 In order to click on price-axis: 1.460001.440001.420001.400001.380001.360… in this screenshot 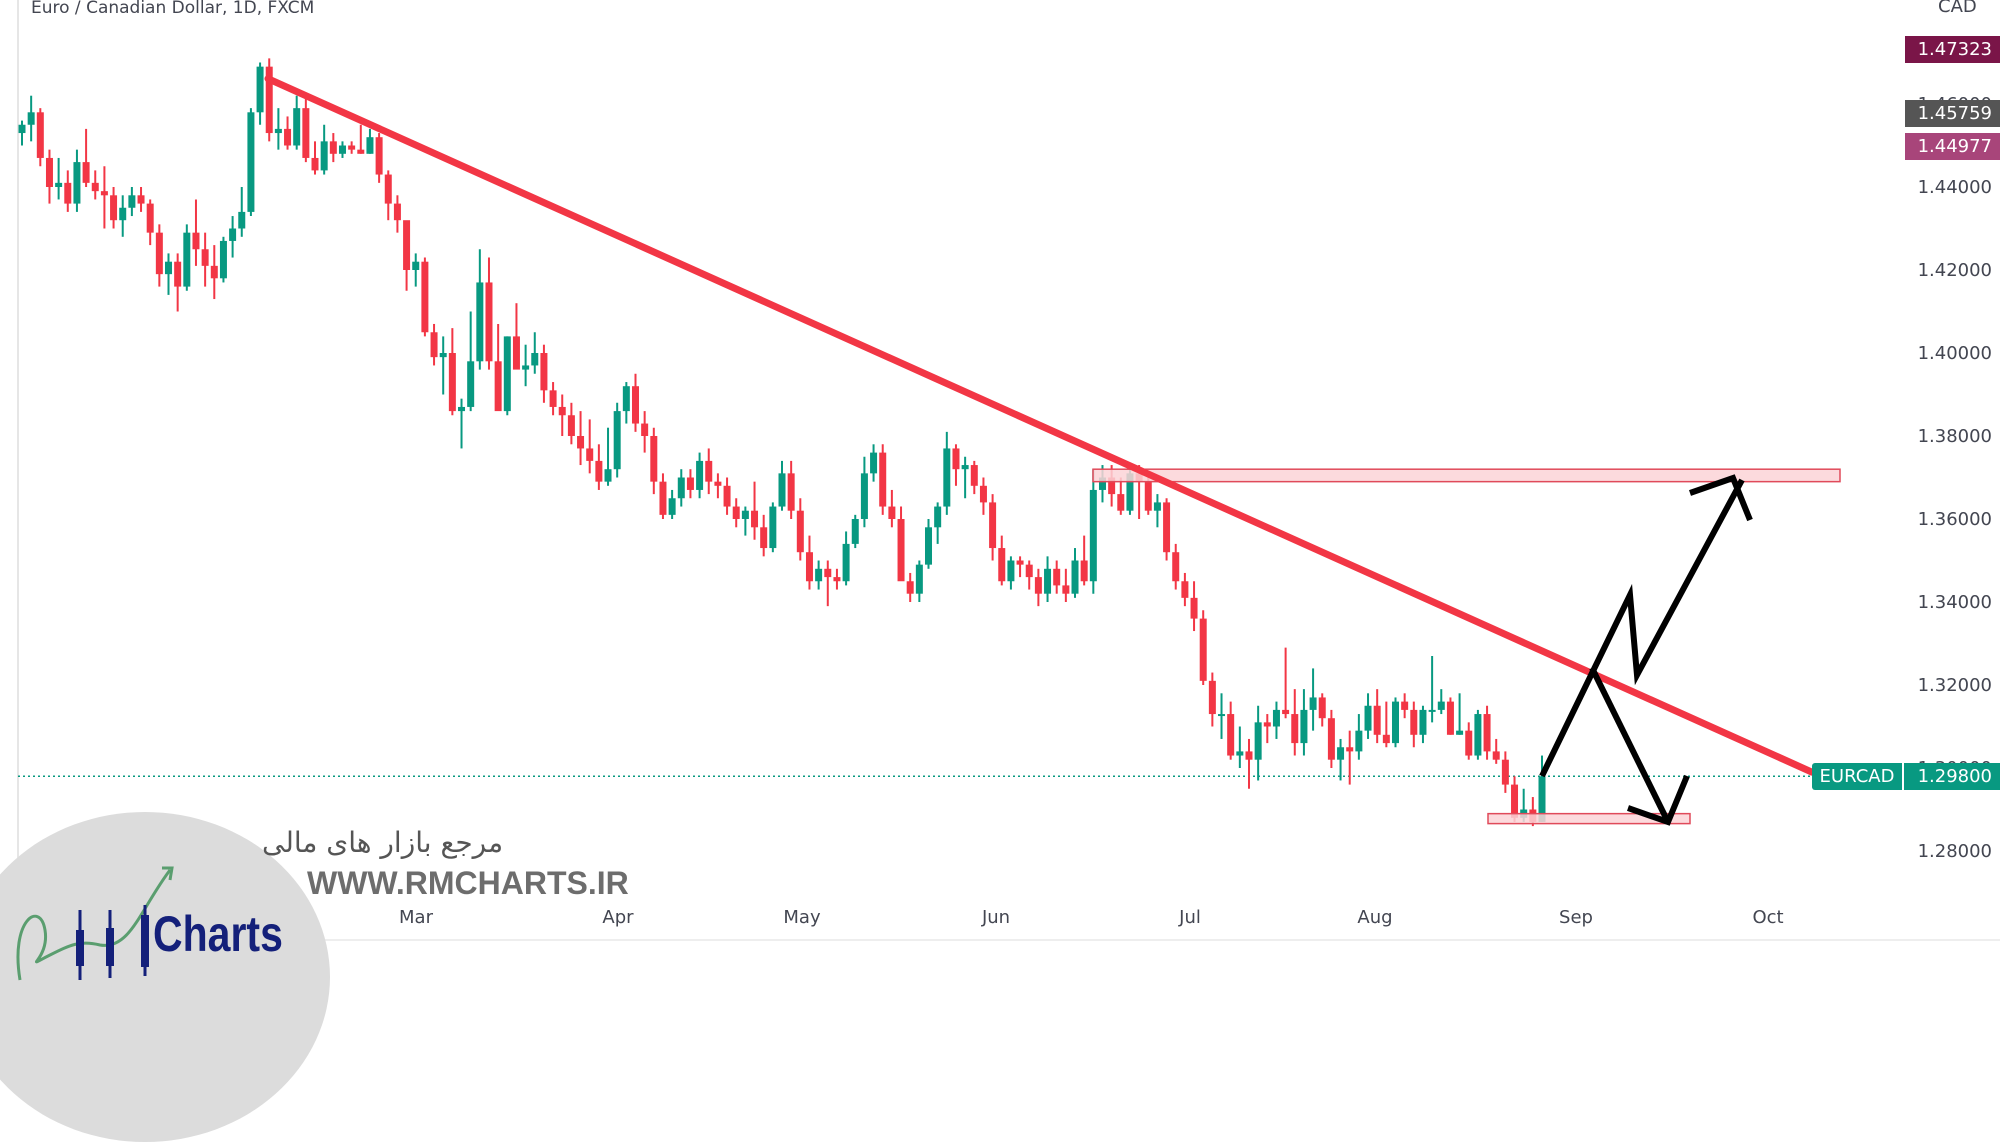, I will do `click(1955, 478)`.